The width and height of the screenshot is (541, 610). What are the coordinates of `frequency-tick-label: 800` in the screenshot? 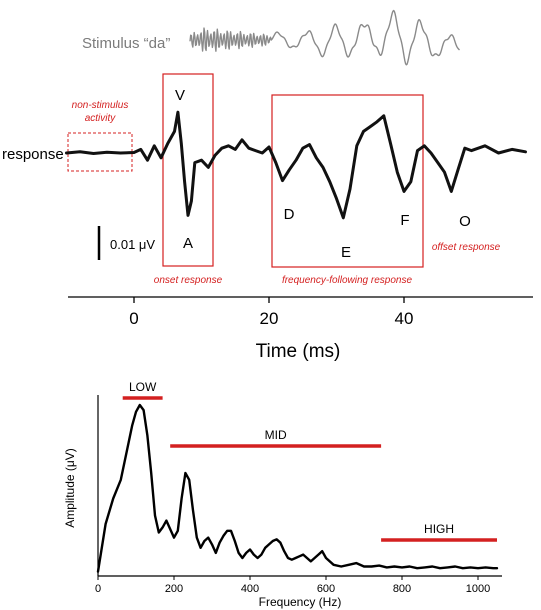 It's located at (402, 589).